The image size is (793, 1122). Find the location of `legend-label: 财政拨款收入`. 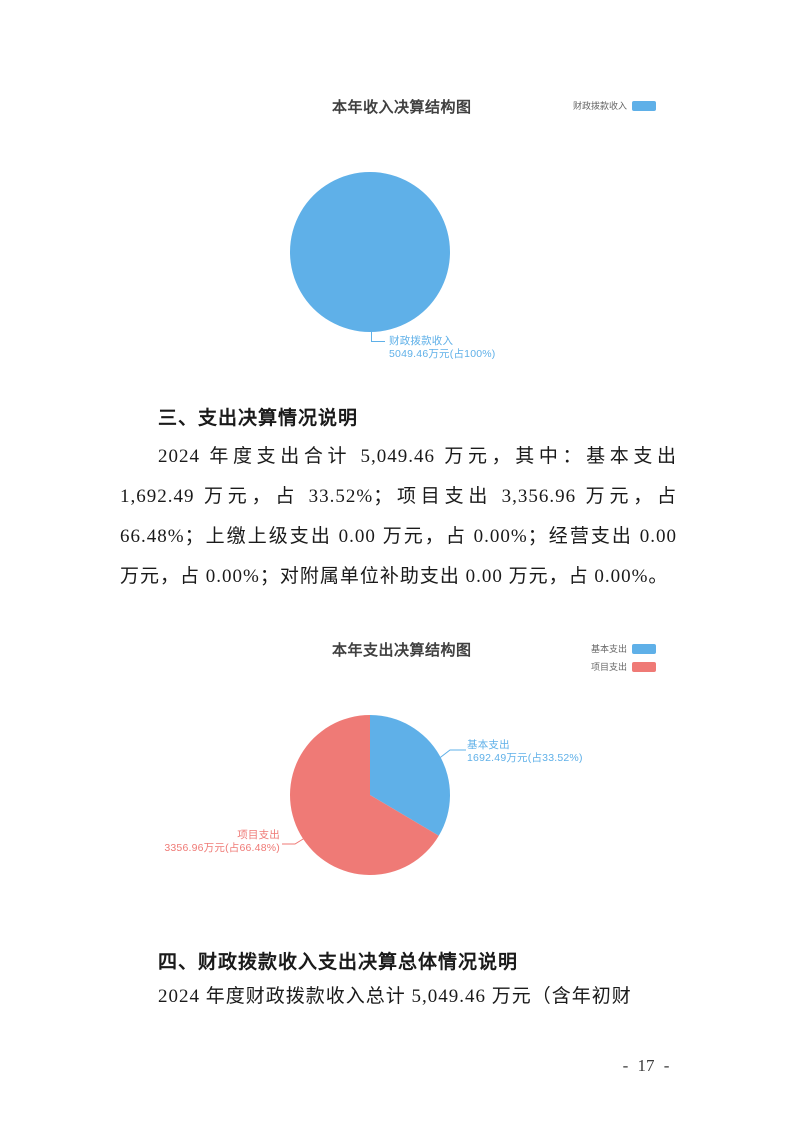

legend-label: 财政拨款收入 is located at coordinates (599, 106).